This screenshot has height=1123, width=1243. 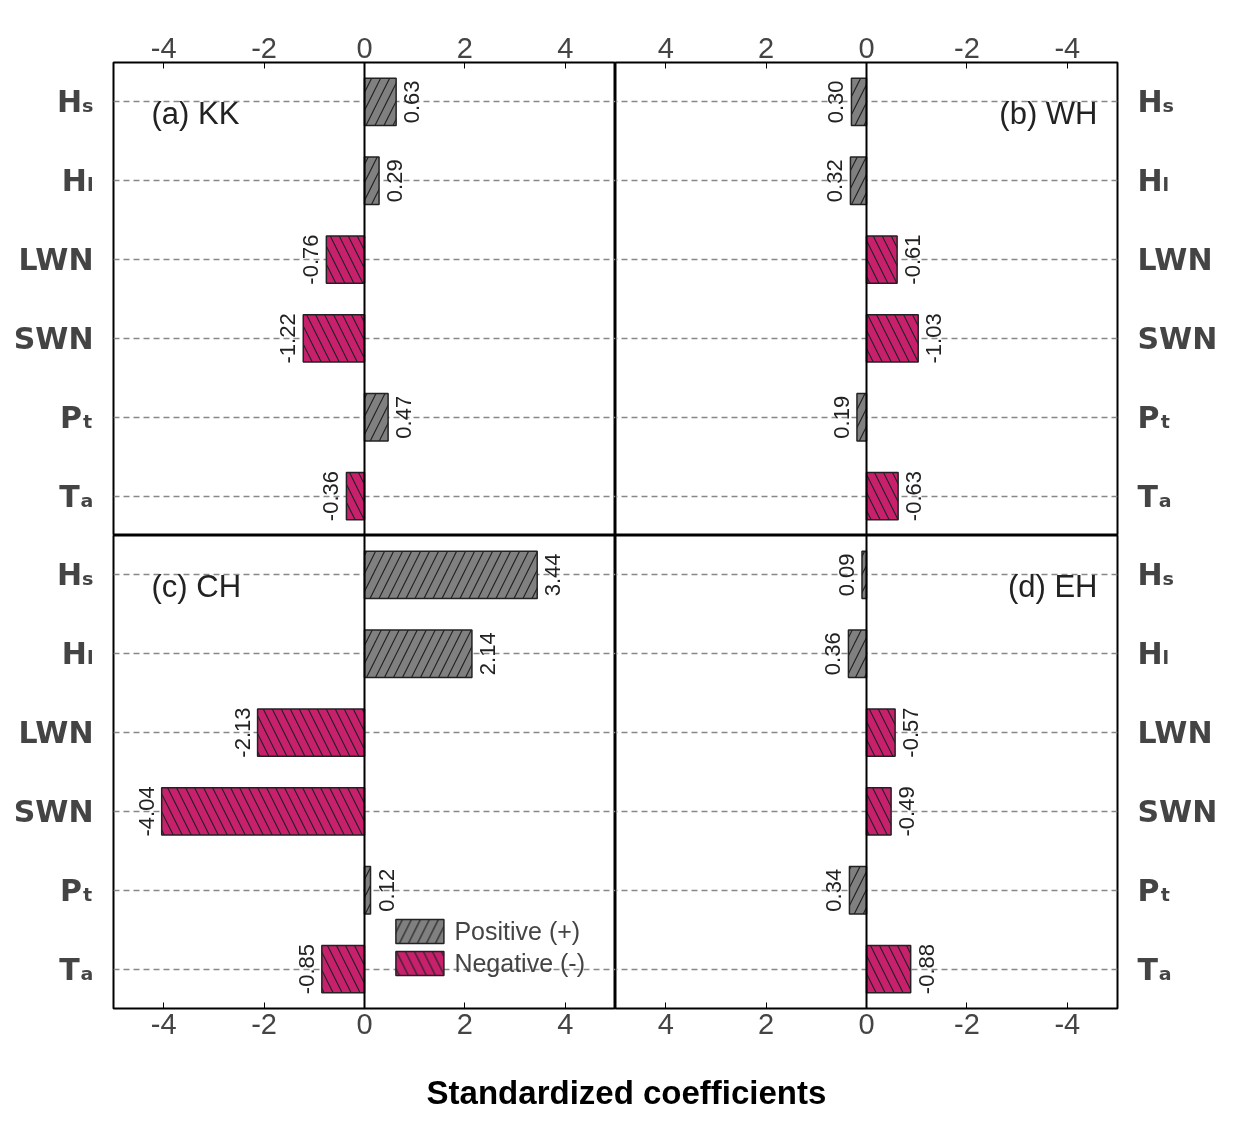 I want to click on data-label: 0.63, so click(x=412, y=102).